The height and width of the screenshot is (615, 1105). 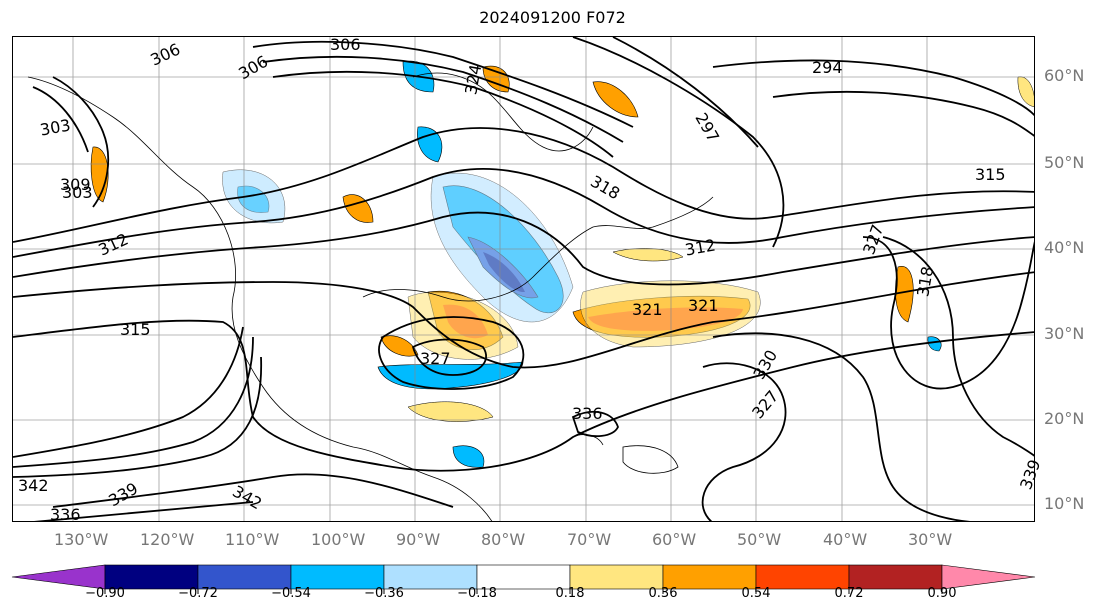 What do you see at coordinates (81, 539) in the screenshot?
I see `longitude-label: 130°W` at bounding box center [81, 539].